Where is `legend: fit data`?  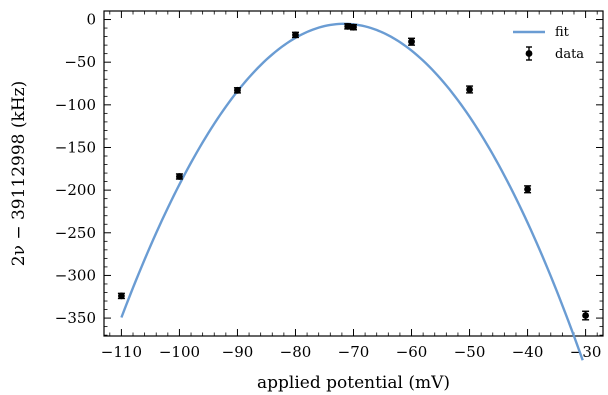
legend: fit data is located at coordinates (548, 43).